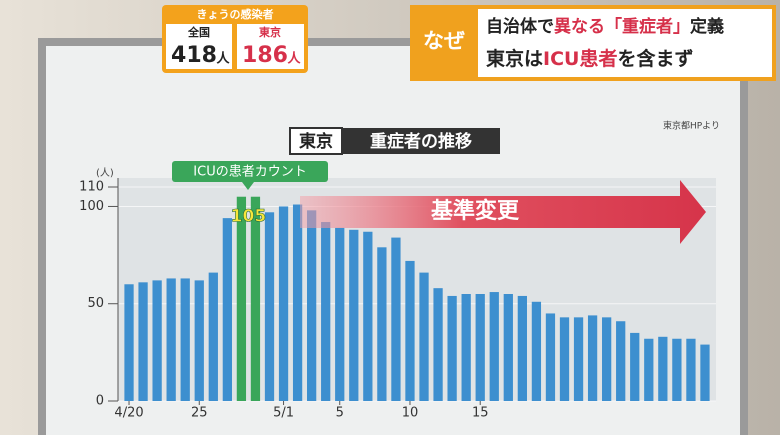 Image resolution: width=780 pixels, height=435 pixels. I want to click on why-label: なぜ, so click(444, 41).